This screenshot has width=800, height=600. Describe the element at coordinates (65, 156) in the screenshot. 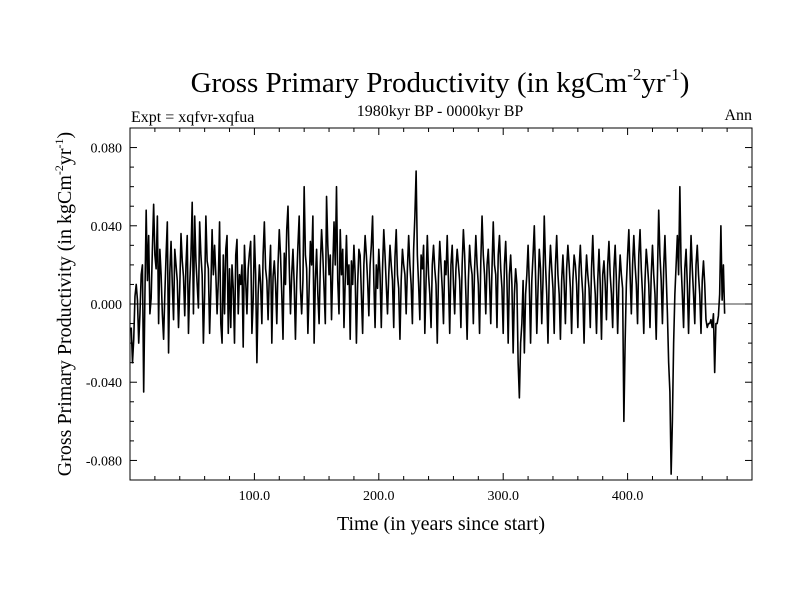

I see `y-axis-label-mid: yr` at that location.